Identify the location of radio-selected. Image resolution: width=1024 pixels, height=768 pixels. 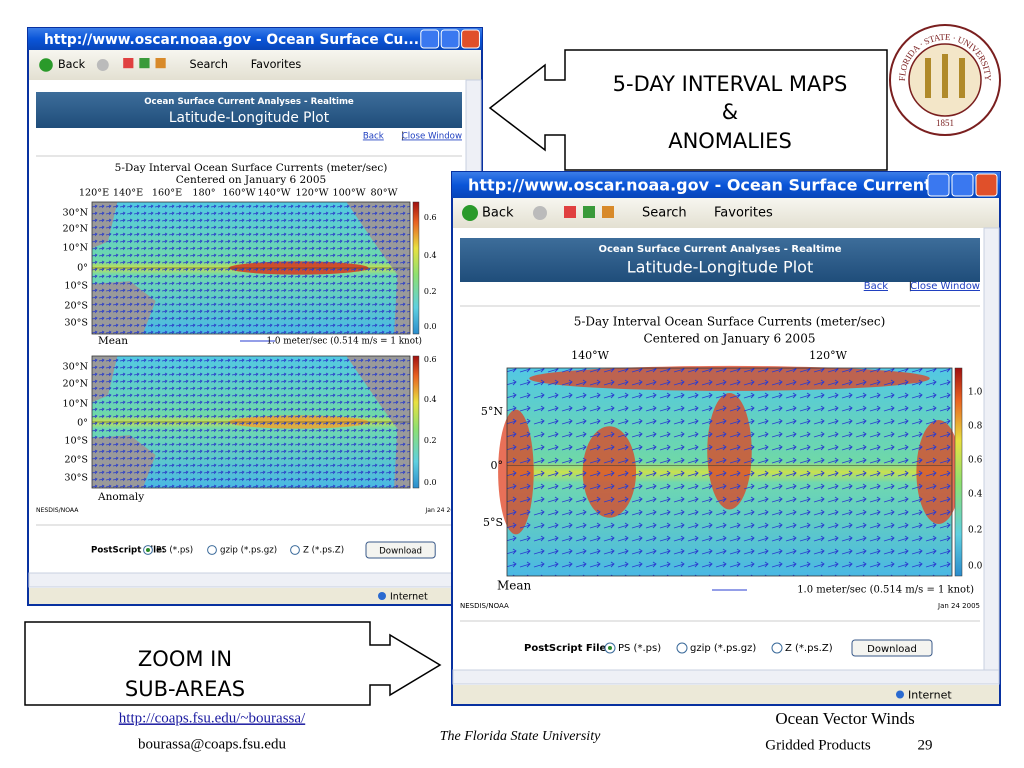
(148, 550).